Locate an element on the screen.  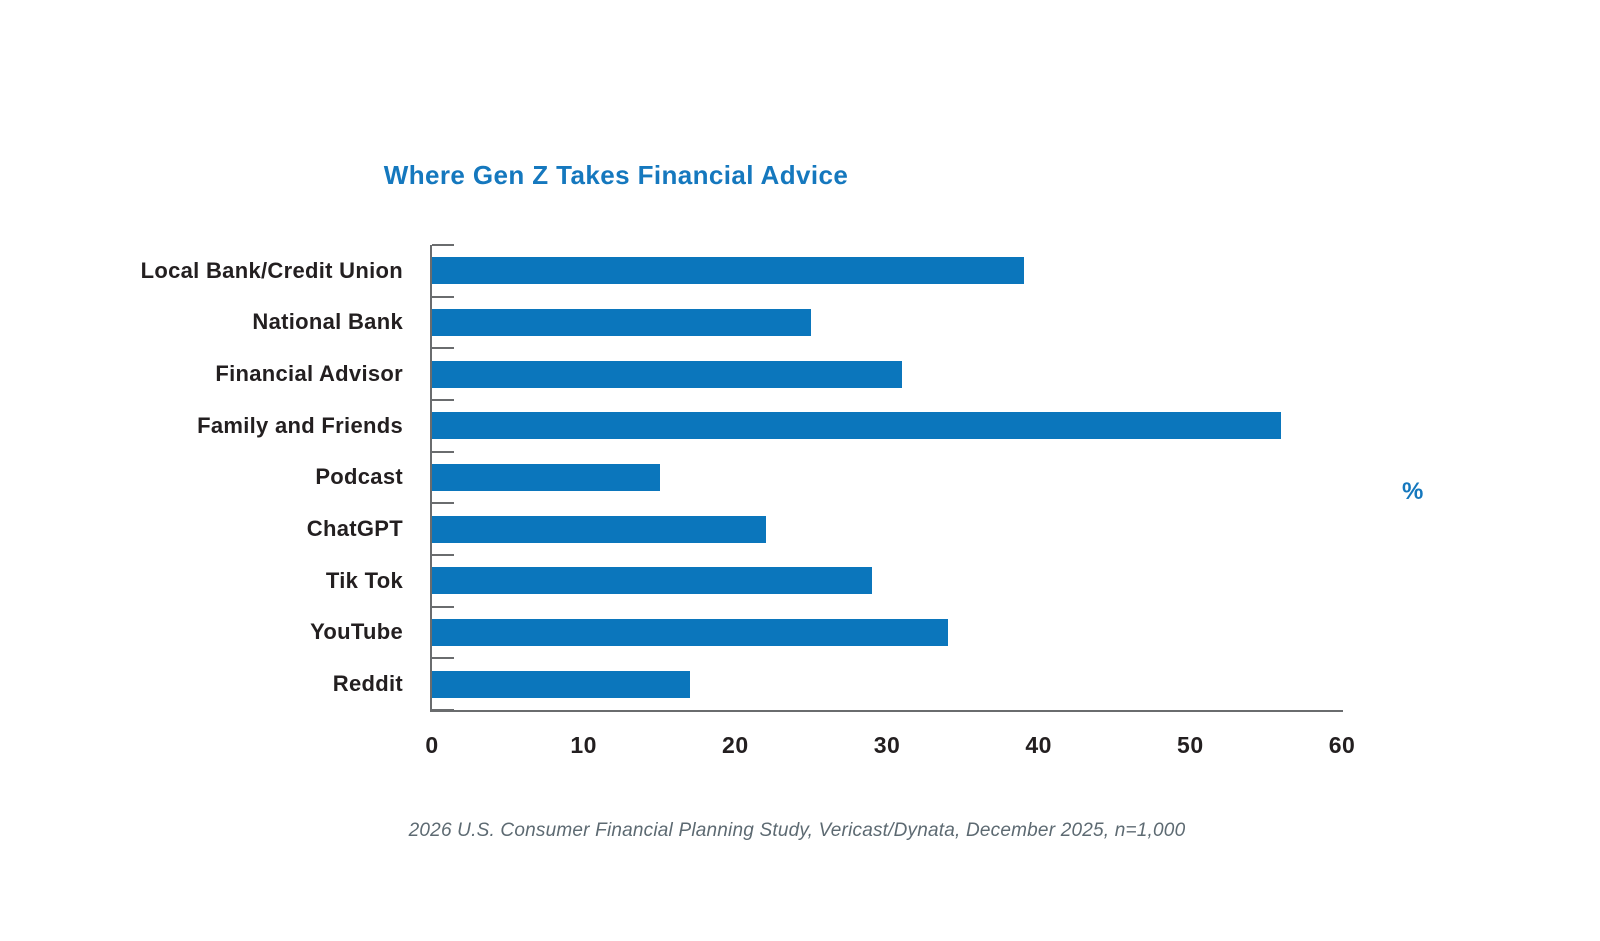
x-tick-label: 10 is located at coordinates (583, 745).